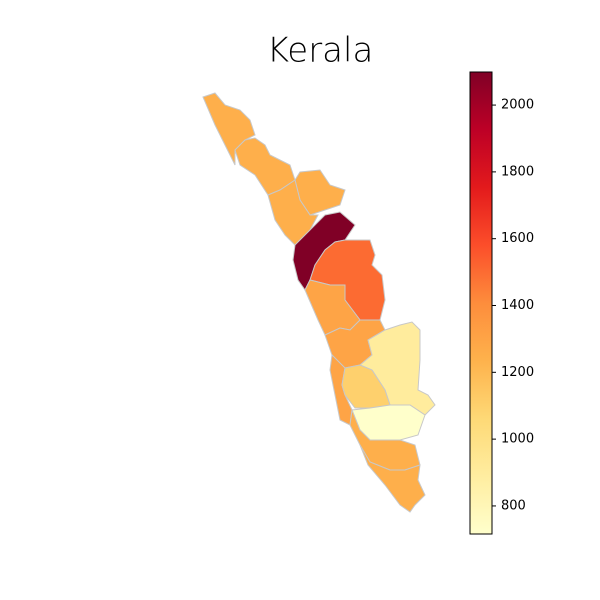  What do you see at coordinates (517, 238) in the screenshot?
I see `colorbar-tick-label: 1600` at bounding box center [517, 238].